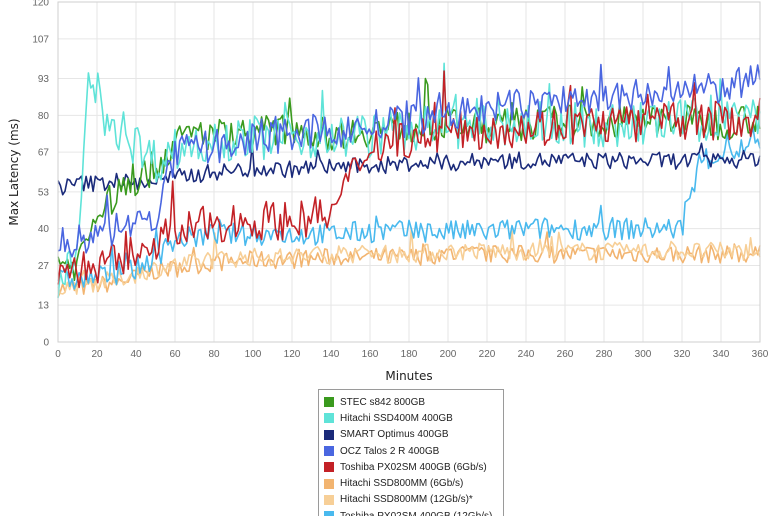 Image resolution: width=780 pixels, height=516 pixels. What do you see at coordinates (408, 376) in the screenshot?
I see `x-axis-title: Minutes` at bounding box center [408, 376].